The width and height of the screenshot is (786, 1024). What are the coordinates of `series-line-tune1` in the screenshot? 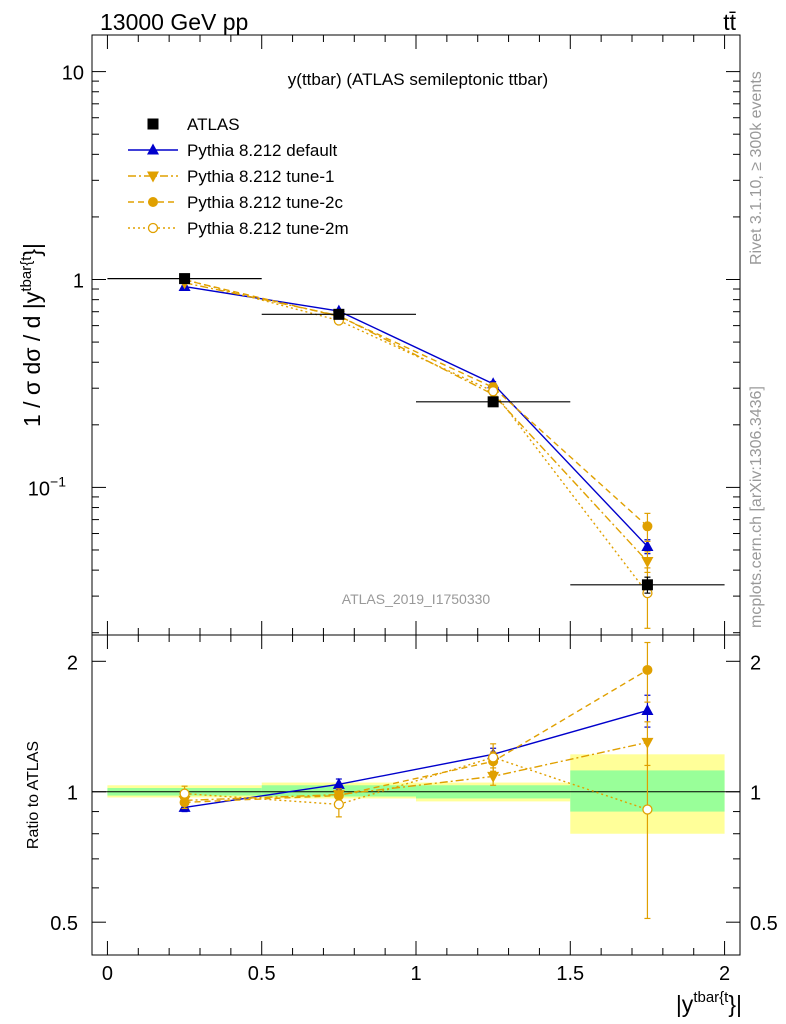 It's located at (416, 771).